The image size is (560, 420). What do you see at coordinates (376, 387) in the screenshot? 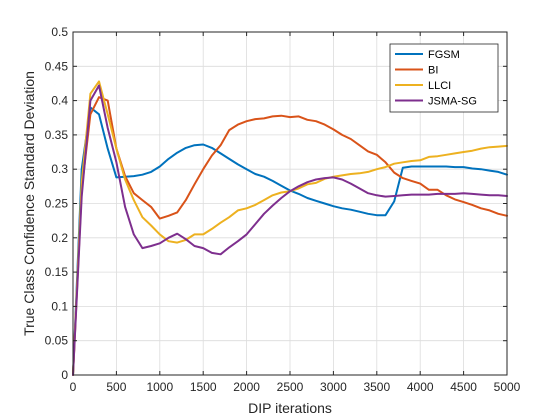
I see `x-tick-label: 3500` at bounding box center [376, 387].